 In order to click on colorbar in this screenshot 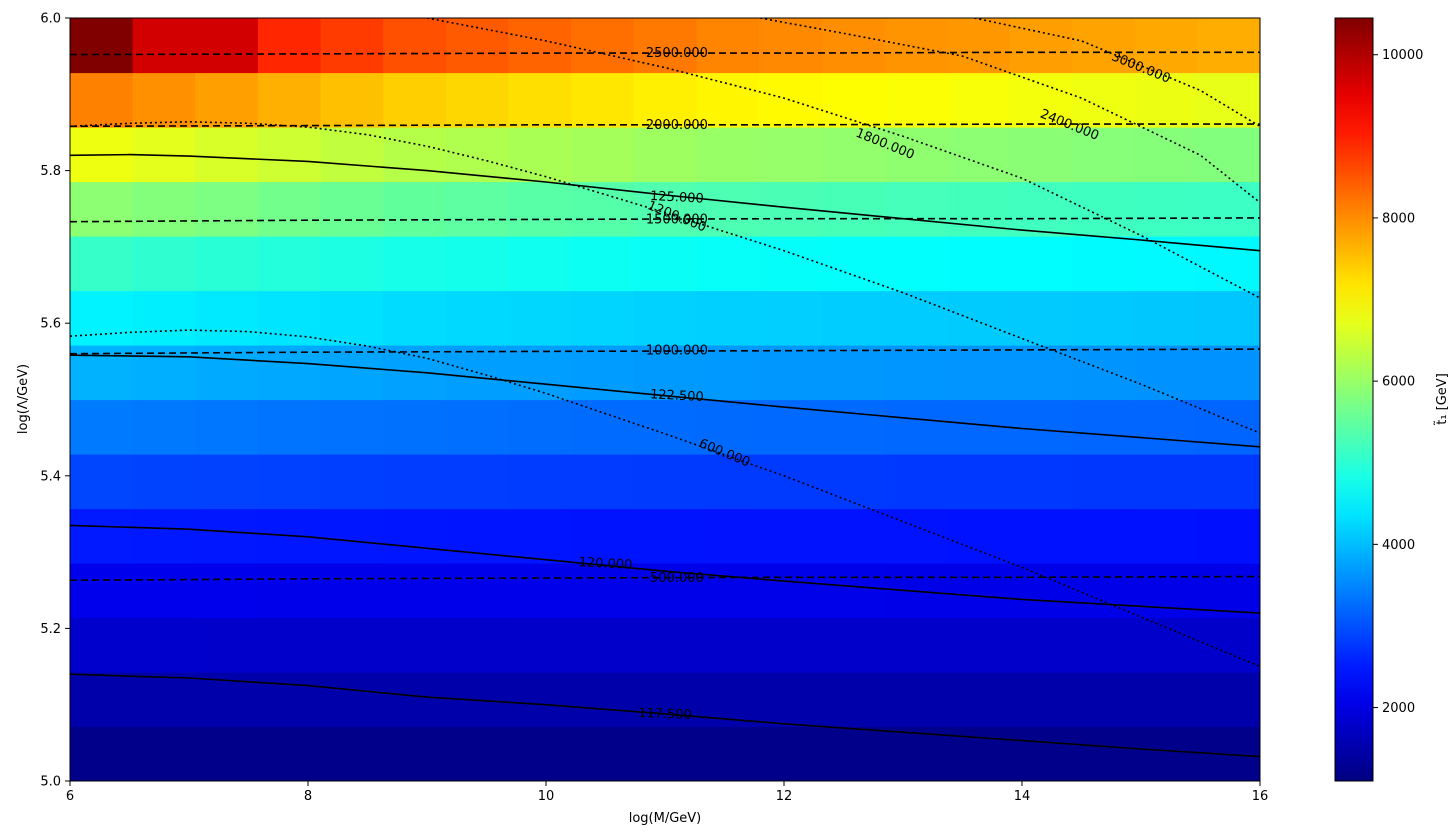, I will do `click(1354, 399)`.